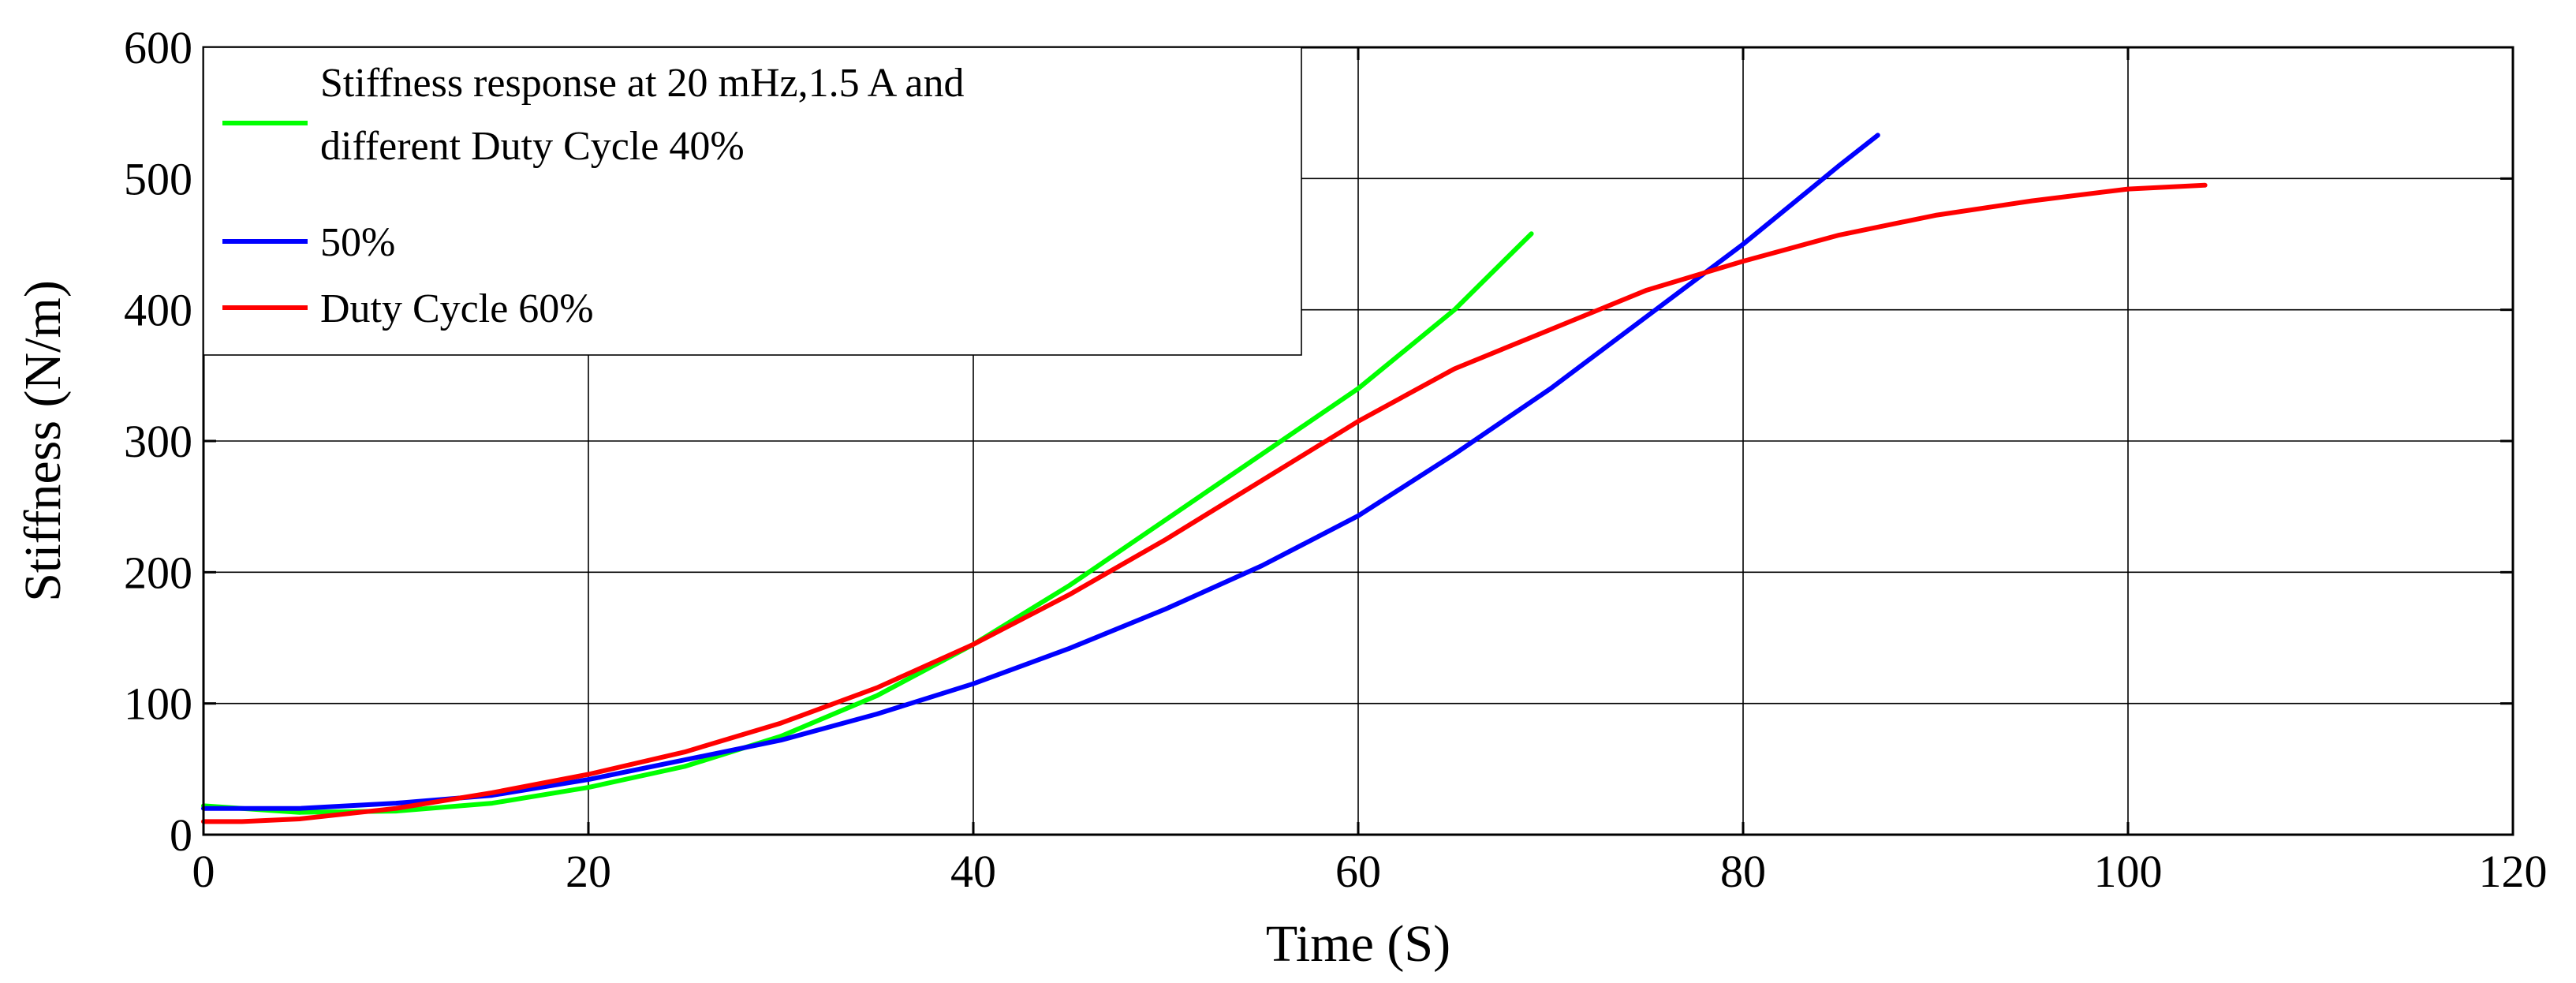 The width and height of the screenshot is (2576, 983). I want to click on x-tick-label: 100, so click(2128, 871).